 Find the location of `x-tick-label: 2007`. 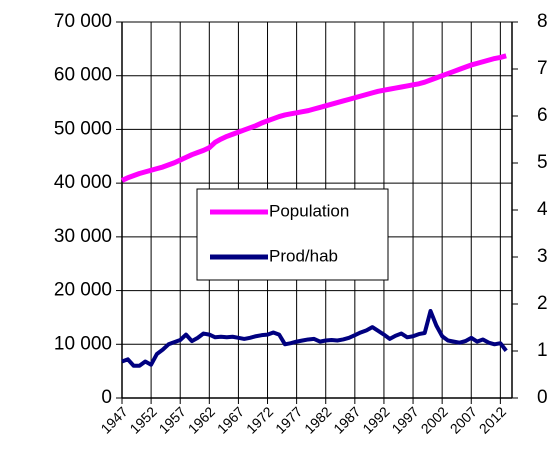

x-tick-label: 2007 is located at coordinates (463, 419).